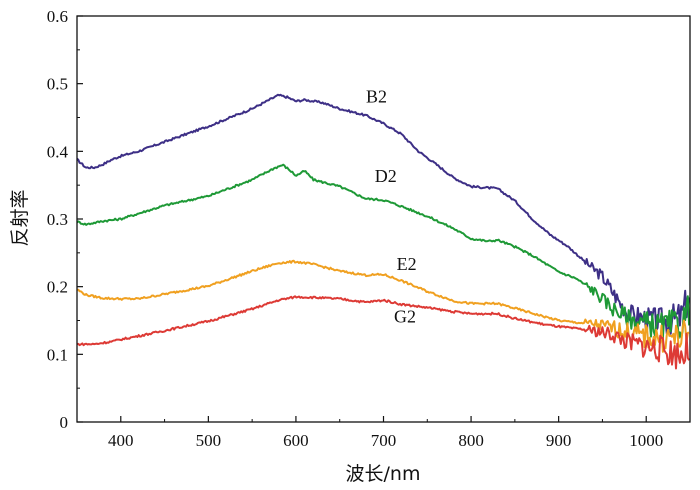 The width and height of the screenshot is (700, 490). What do you see at coordinates (383, 332) in the screenshot?
I see `series-line-g2` at bounding box center [383, 332].